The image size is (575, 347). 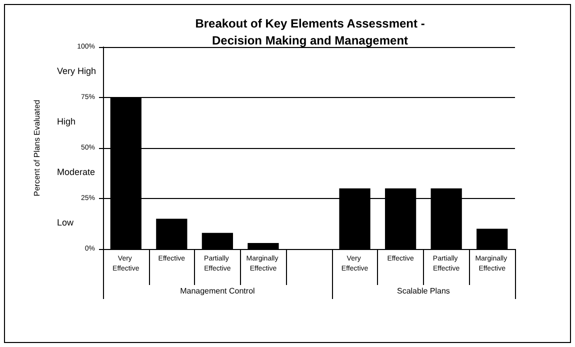 I want to click on chart-title: Breakout of Key Elements Assessment - Decision Making and Management, so click(x=310, y=32).